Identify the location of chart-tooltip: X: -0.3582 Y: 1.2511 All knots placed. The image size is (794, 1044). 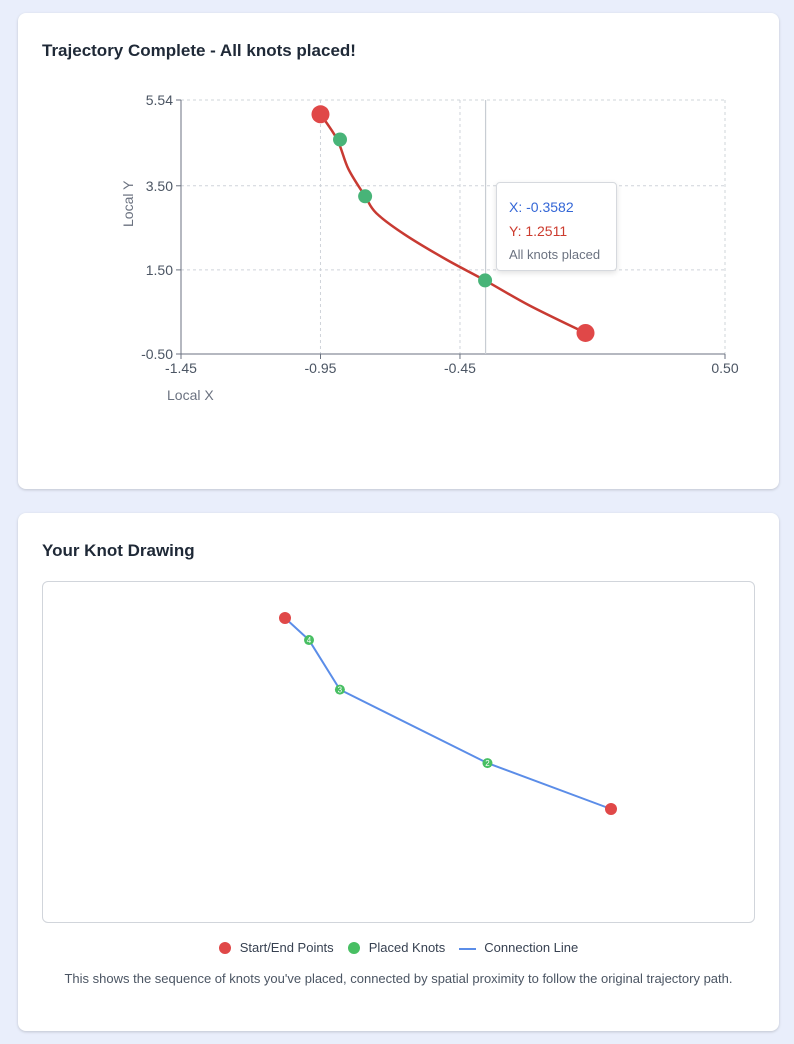
(556, 226).